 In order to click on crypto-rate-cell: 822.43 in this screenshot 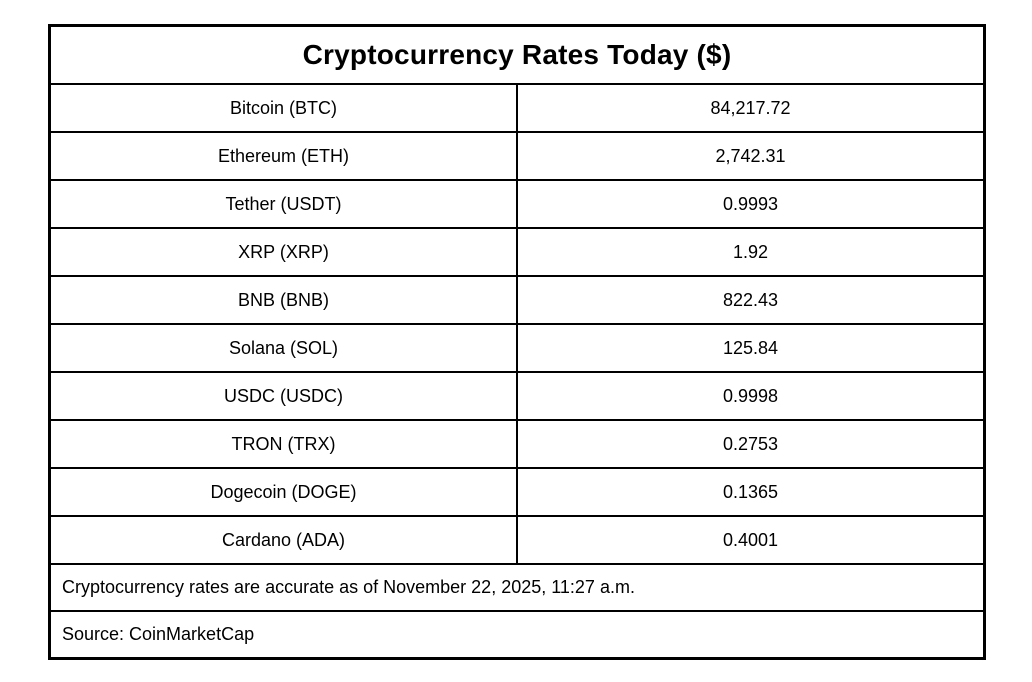, I will do `click(751, 300)`.